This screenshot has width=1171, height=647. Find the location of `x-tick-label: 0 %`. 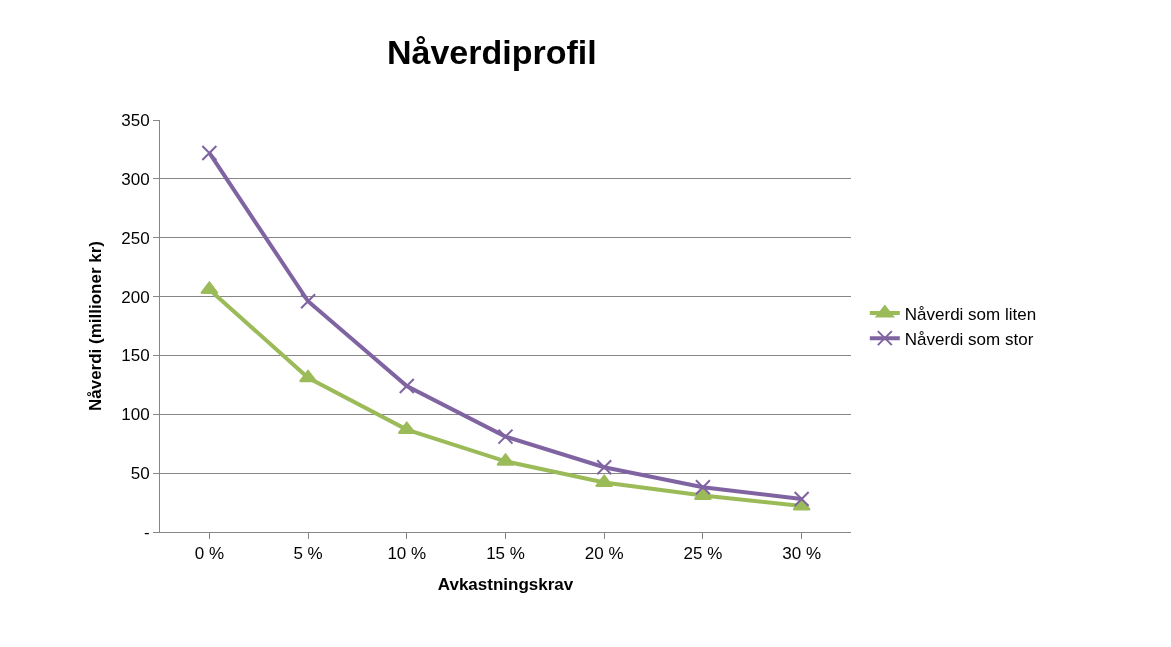

x-tick-label: 0 % is located at coordinates (209, 554).